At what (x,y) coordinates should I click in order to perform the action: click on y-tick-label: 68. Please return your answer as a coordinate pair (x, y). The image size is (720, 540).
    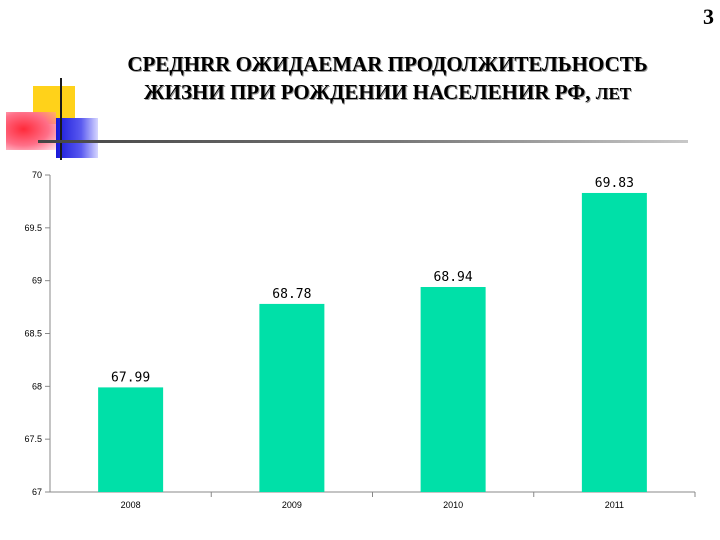
    Looking at the image, I should click on (37, 386).